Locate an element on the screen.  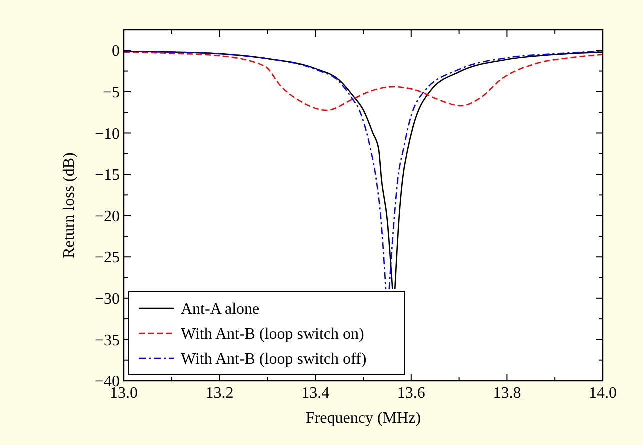
y-tick-label: −35 is located at coordinates (107, 341).